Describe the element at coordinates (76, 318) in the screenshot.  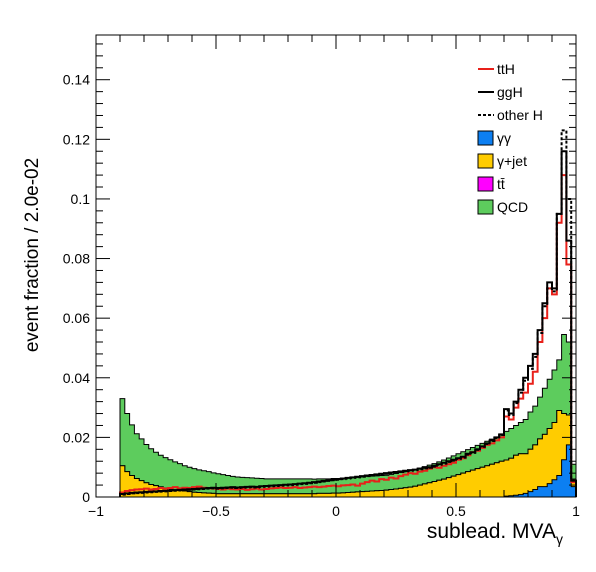
I see `y-tick-label: 0.06` at that location.